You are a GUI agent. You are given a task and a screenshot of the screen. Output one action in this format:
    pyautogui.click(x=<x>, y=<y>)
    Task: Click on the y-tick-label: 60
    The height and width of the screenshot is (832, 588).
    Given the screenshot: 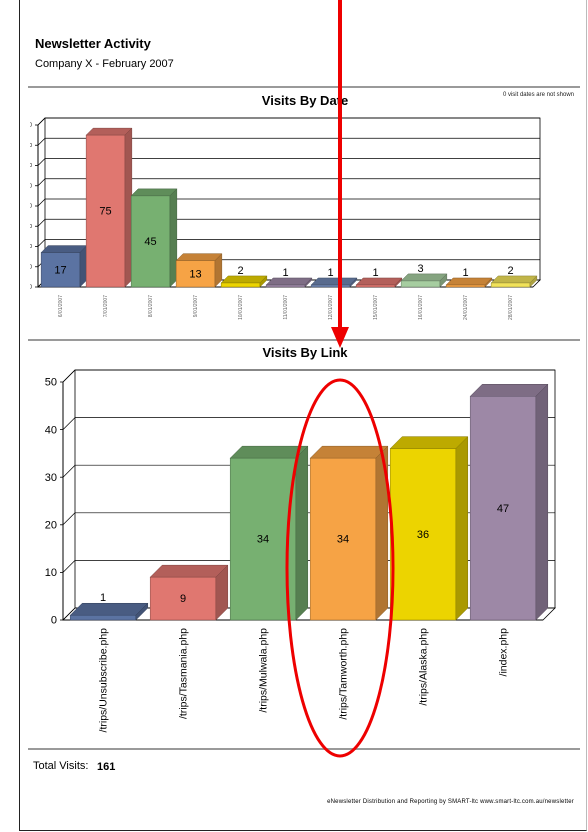 What is the action you would take?
    pyautogui.click(x=31, y=166)
    